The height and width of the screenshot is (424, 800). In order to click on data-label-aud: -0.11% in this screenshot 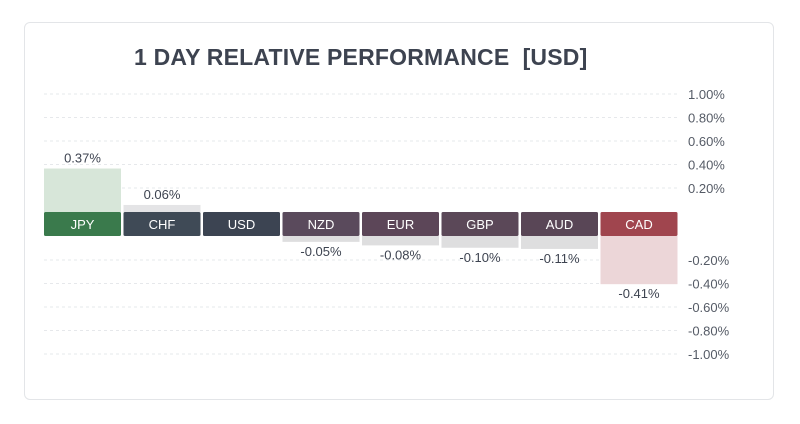, I will do `click(559, 258)`.